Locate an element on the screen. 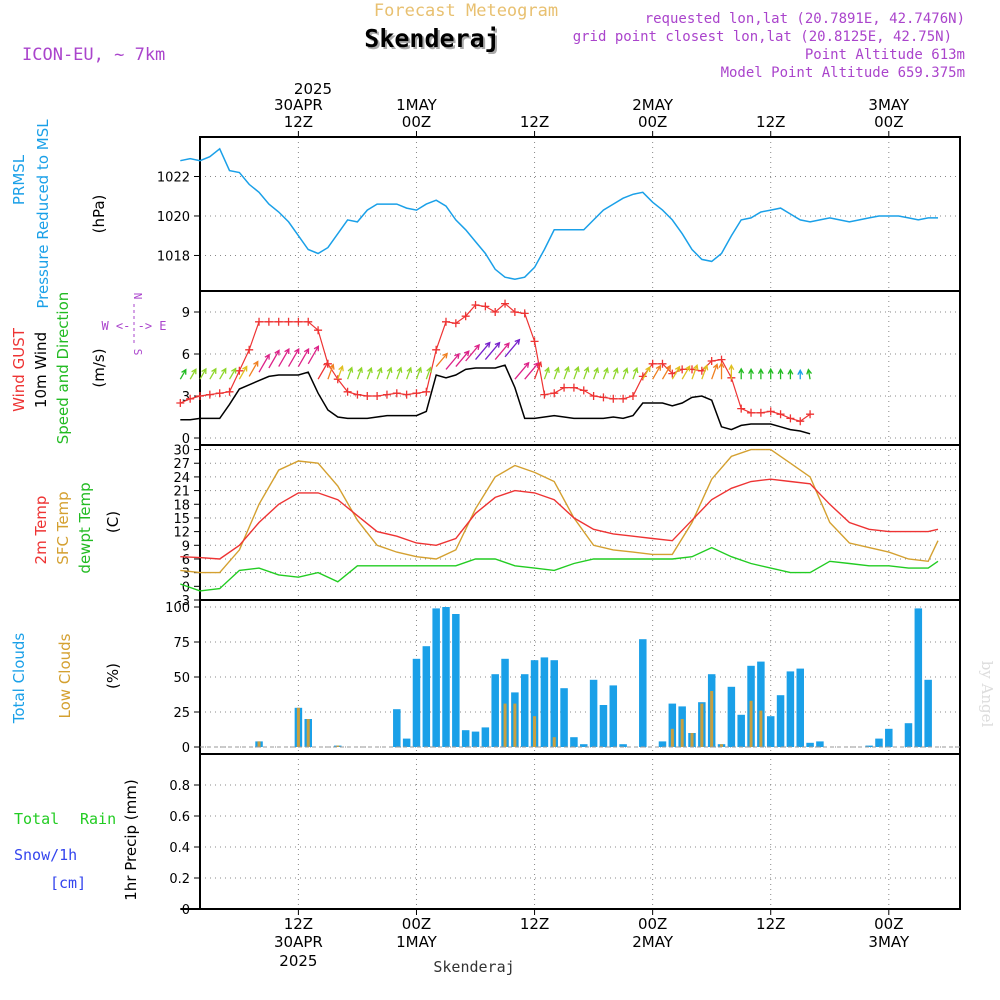 This screenshot has height=1000, width=1000. top-day-label: 3MAY is located at coordinates (889, 105).